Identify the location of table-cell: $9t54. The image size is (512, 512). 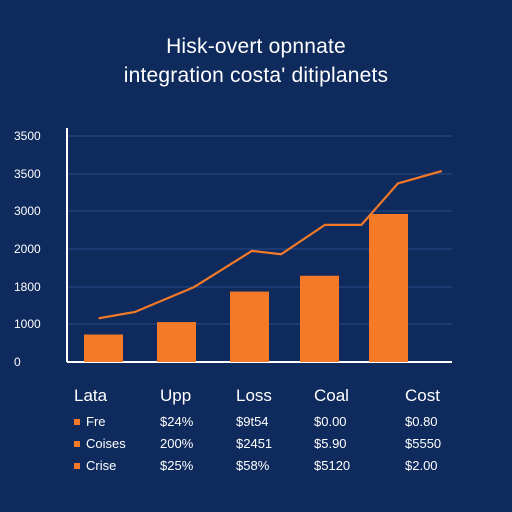
(252, 421).